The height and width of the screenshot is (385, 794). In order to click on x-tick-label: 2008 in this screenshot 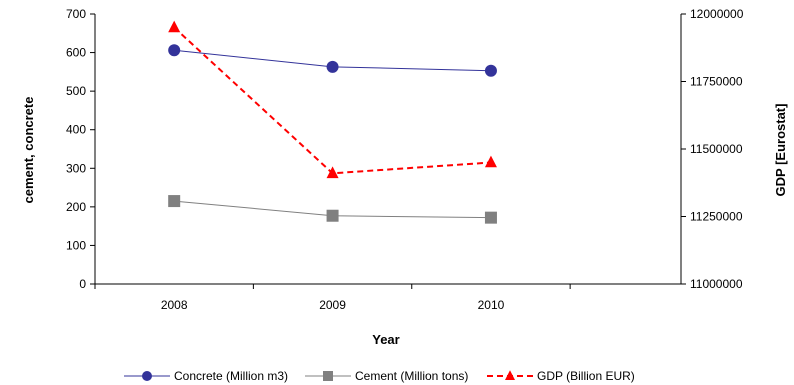, I will do `click(174, 305)`.